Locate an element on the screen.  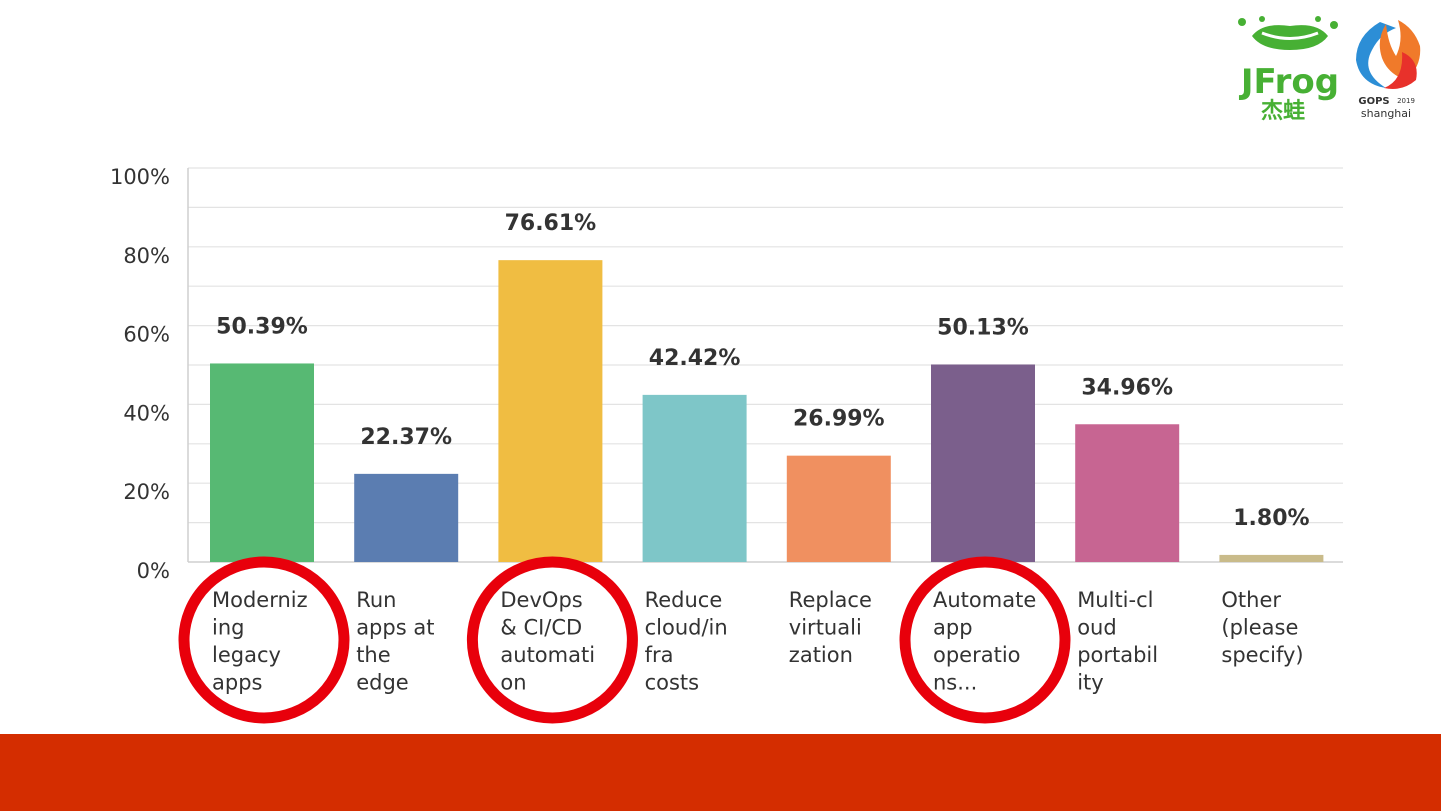
x-category-label-line: zation is located at coordinates (821, 655).